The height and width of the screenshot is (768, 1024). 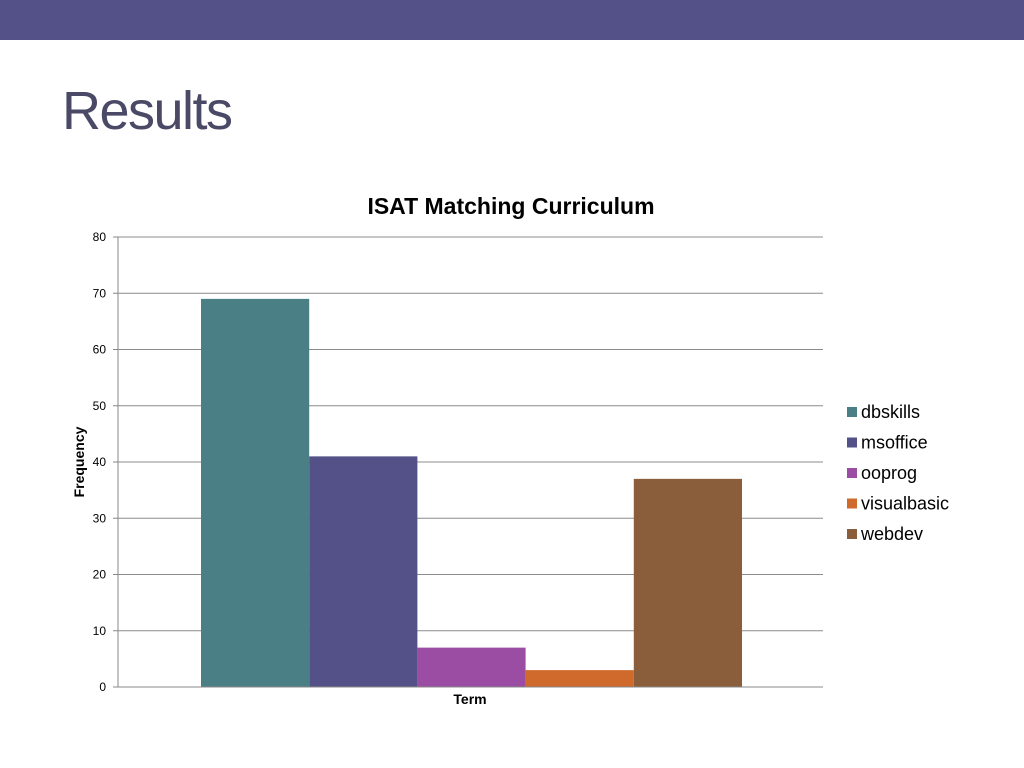 I want to click on legend-swatch-ooprog, so click(x=852, y=473).